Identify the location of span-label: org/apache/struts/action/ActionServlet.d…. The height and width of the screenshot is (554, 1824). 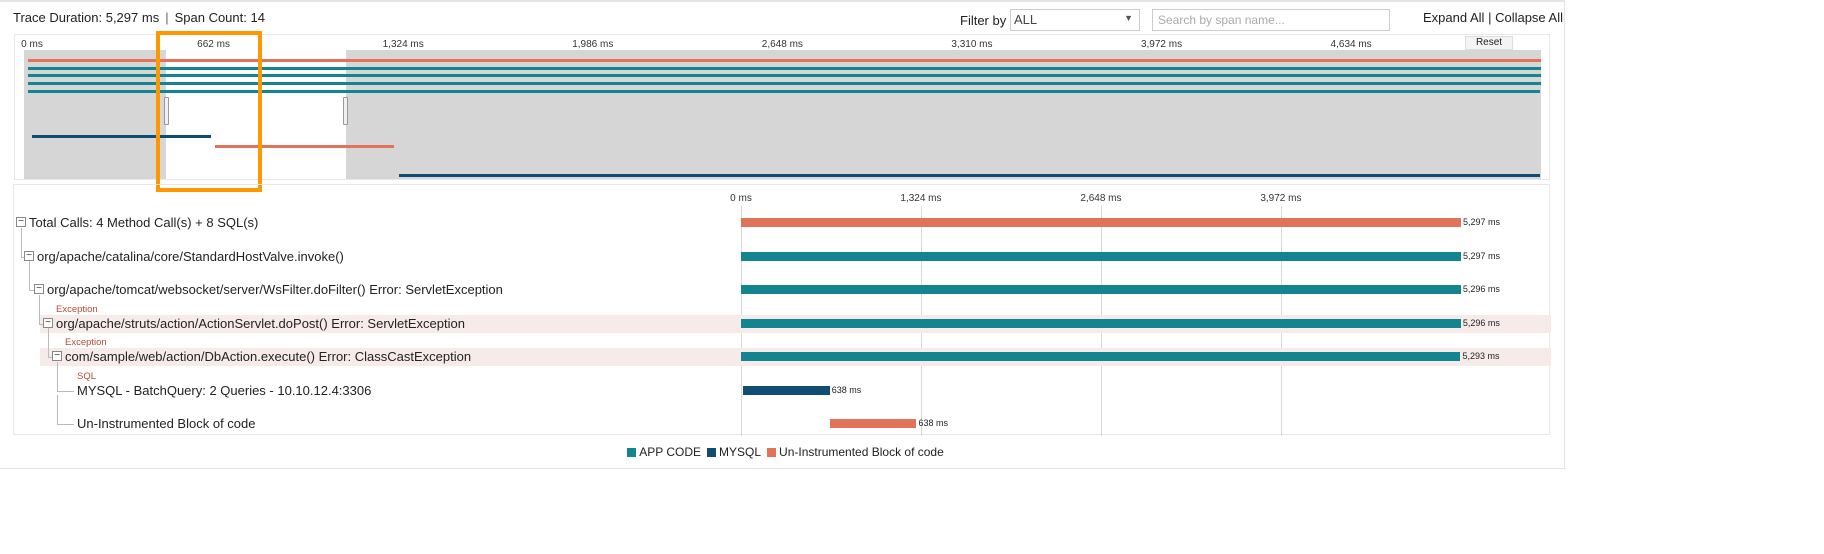
(260, 323).